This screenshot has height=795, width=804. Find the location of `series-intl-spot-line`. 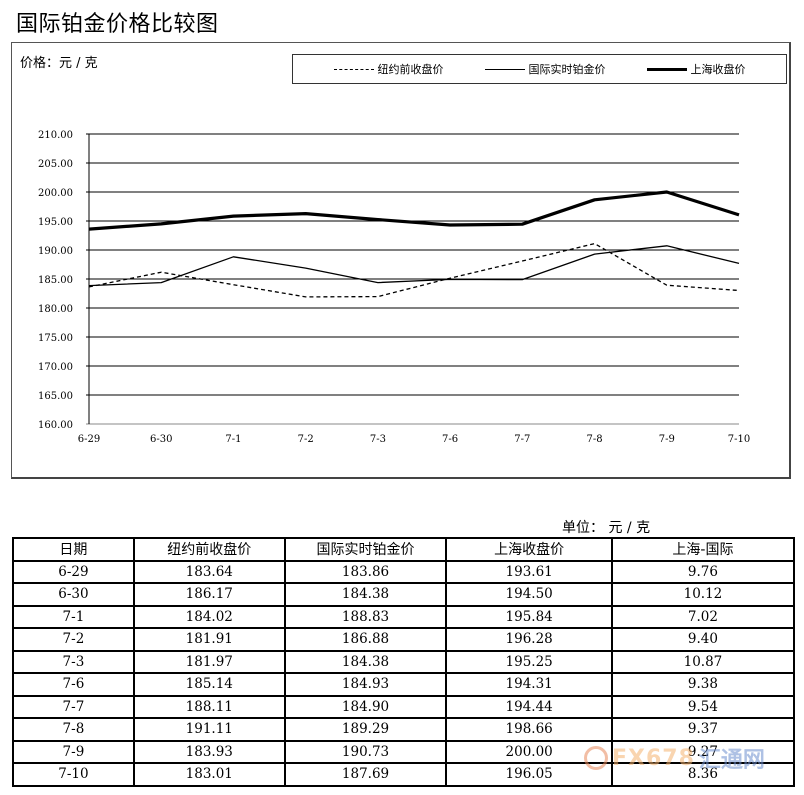

series-intl-spot-line is located at coordinates (414, 266).